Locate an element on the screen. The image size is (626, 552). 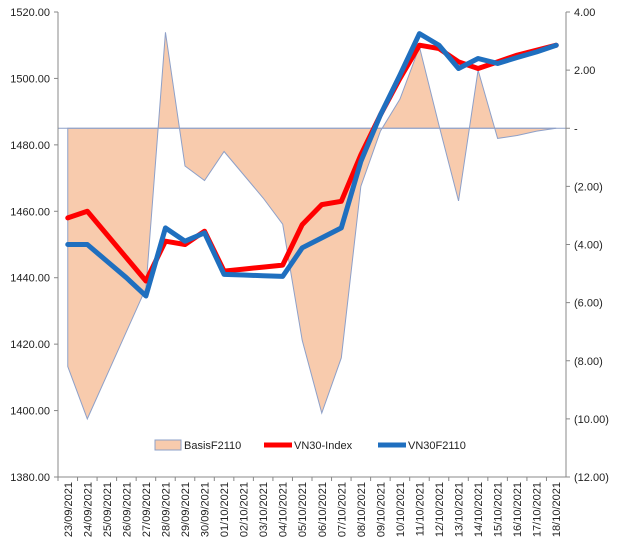
legend-label-basis: BasisF2110 is located at coordinates (212, 446).